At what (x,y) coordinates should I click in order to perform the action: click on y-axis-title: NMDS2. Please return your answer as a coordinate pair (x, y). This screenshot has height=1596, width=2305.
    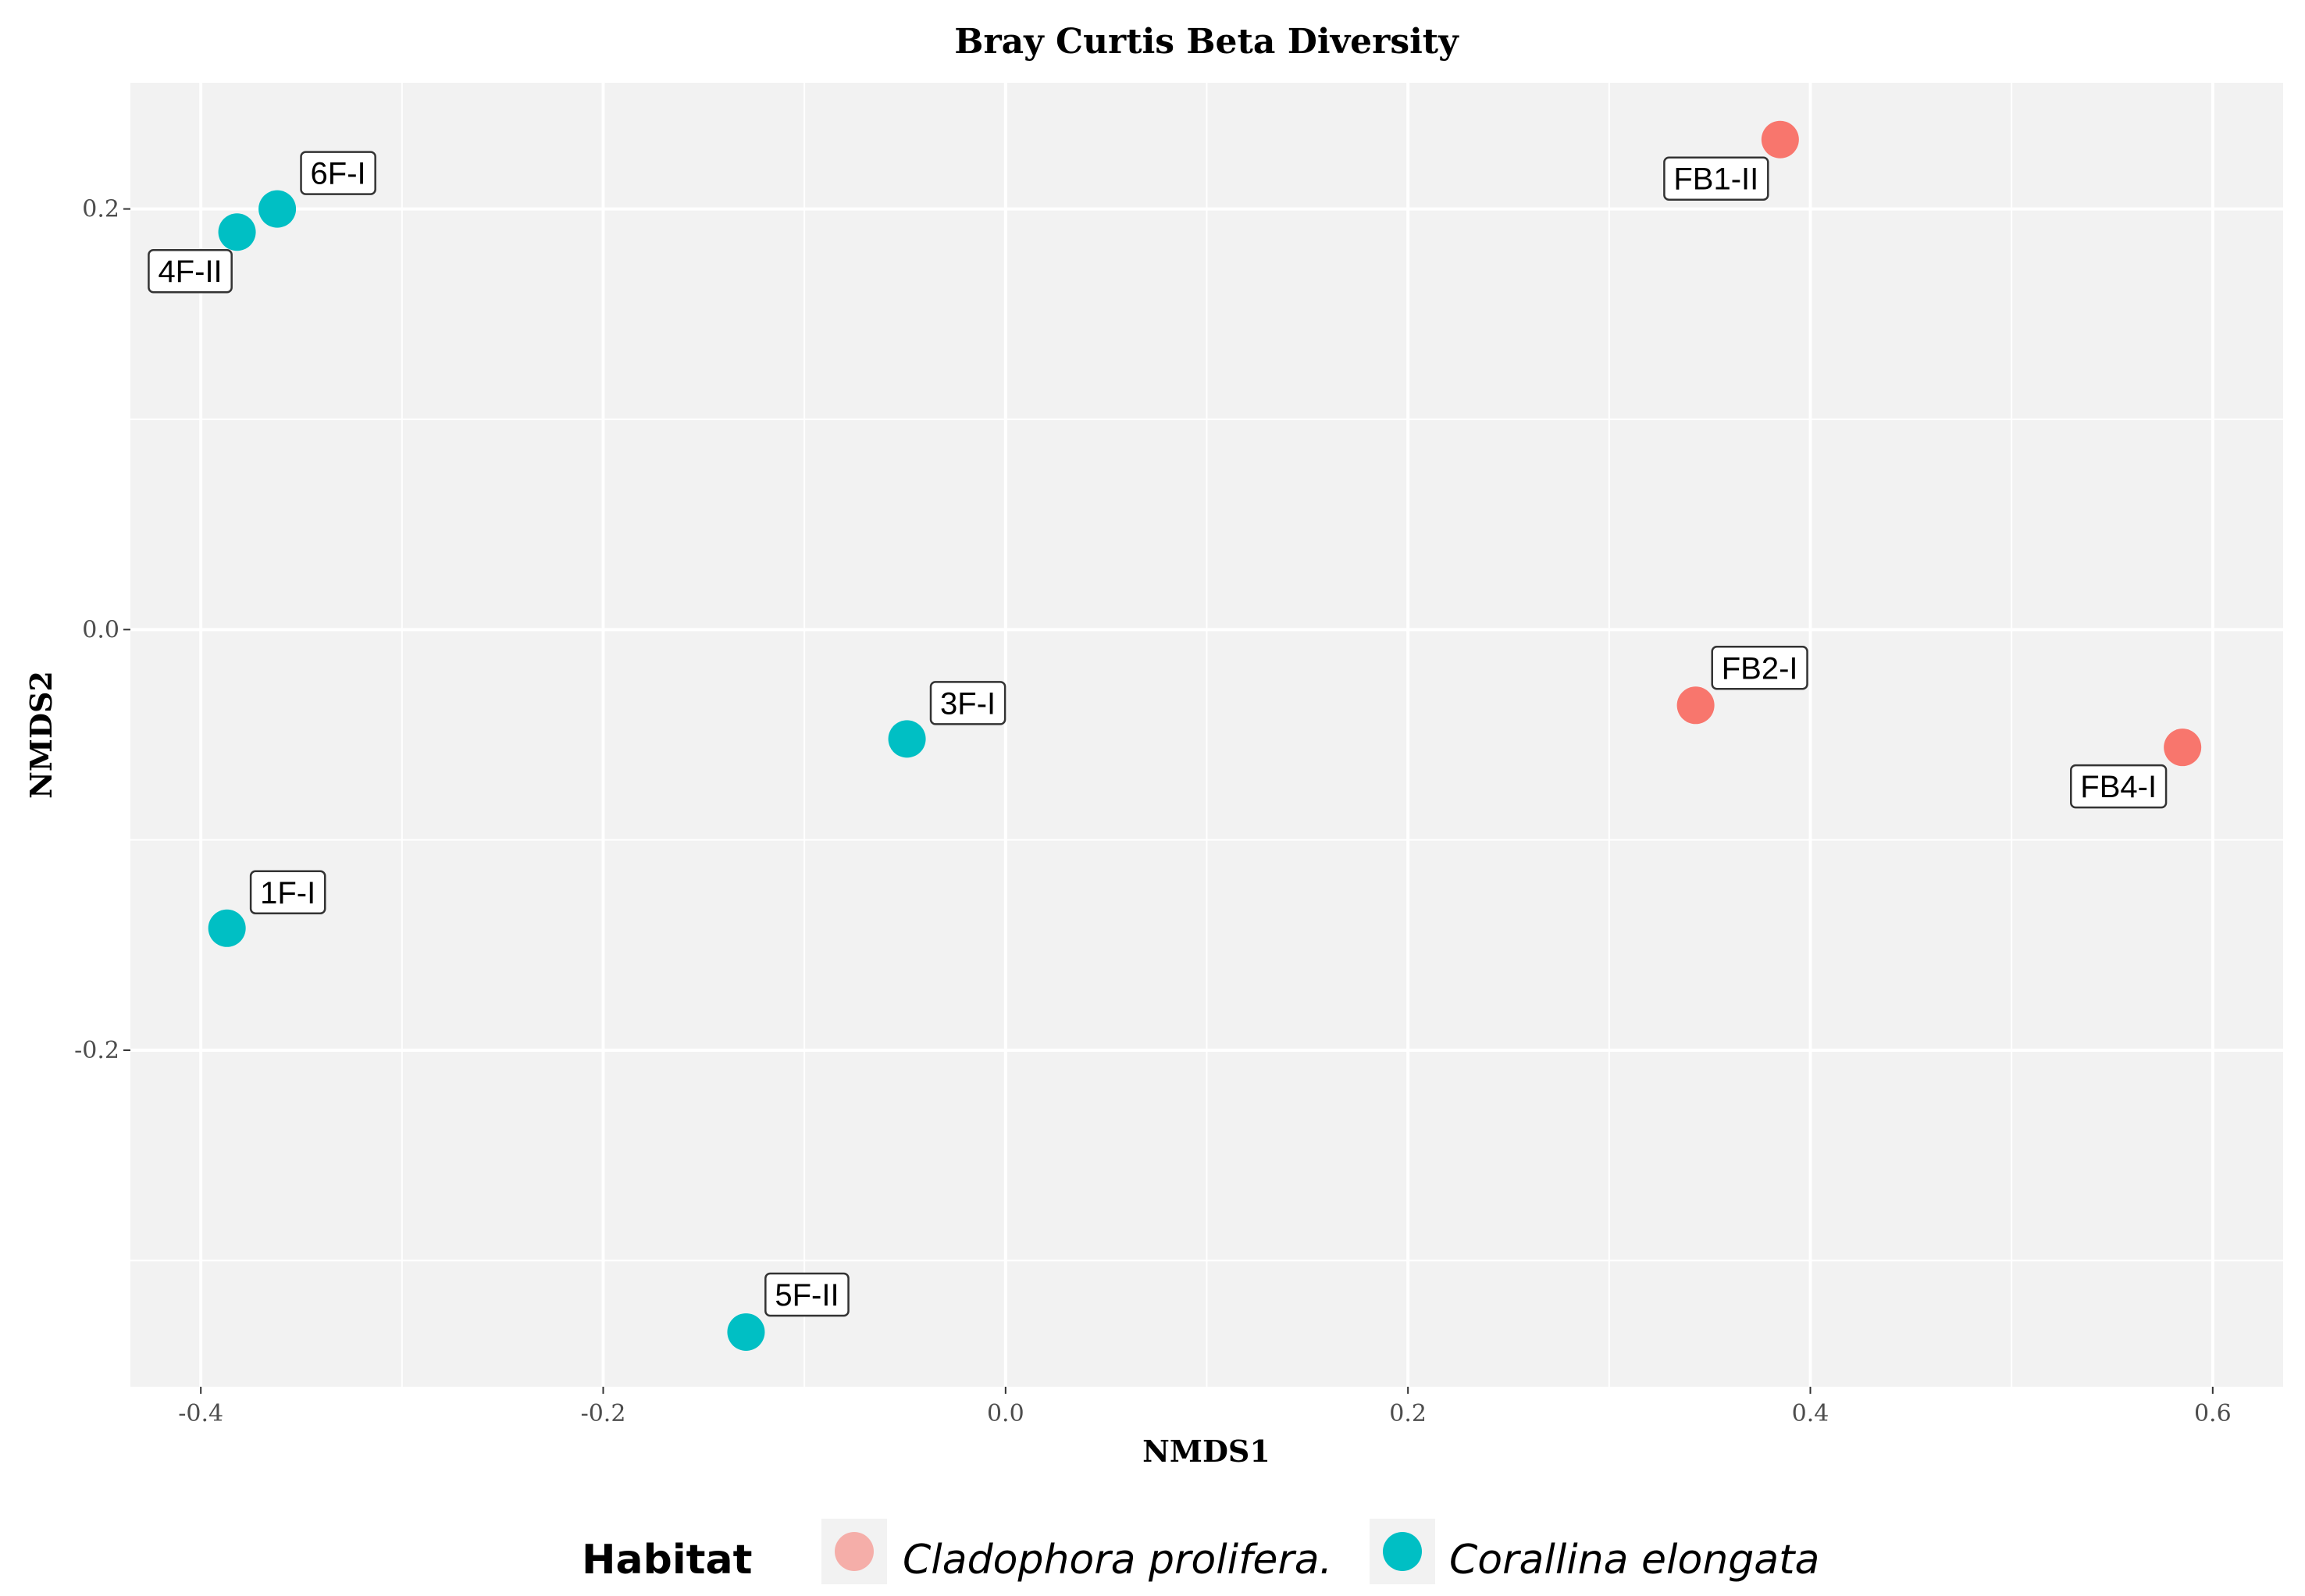
    Looking at the image, I should click on (41, 735).